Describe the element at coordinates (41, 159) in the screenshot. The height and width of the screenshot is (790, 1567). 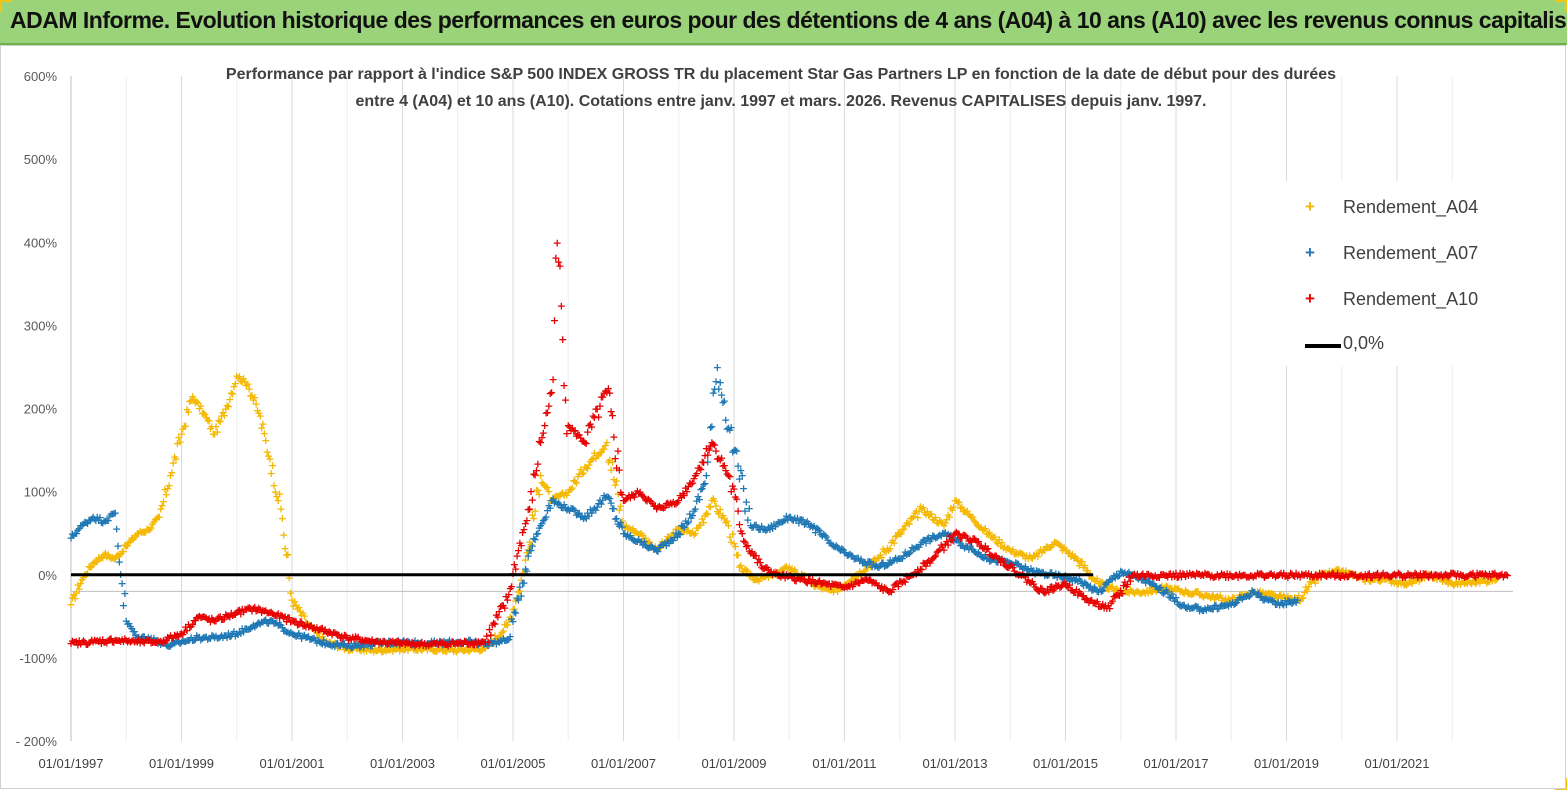
I see `y-tick-label: 500%` at that location.